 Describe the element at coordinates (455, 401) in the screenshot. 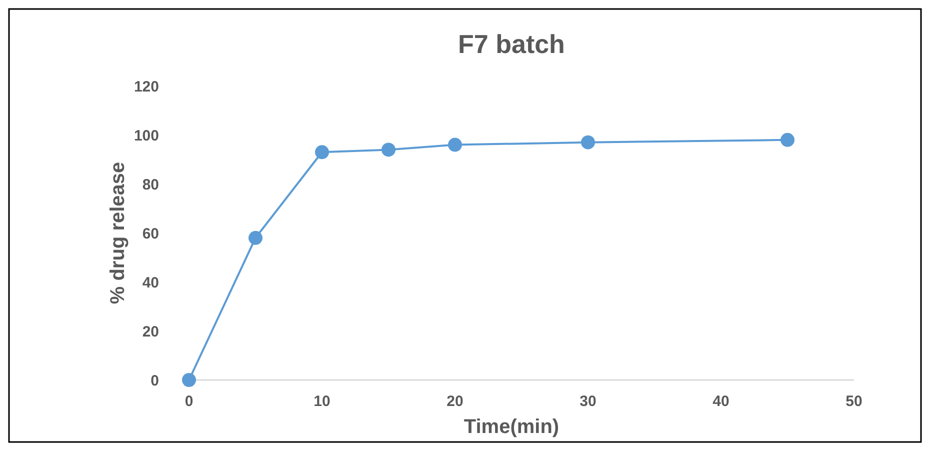

I see `x-tick-label: 20` at that location.